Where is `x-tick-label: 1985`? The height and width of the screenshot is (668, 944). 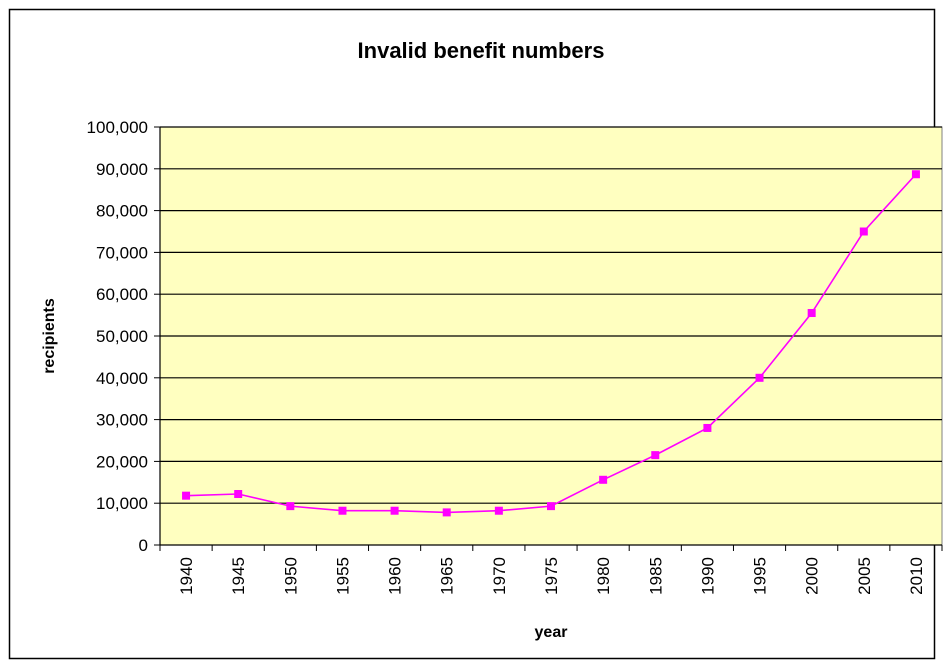 x-tick-label: 1985 is located at coordinates (655, 576).